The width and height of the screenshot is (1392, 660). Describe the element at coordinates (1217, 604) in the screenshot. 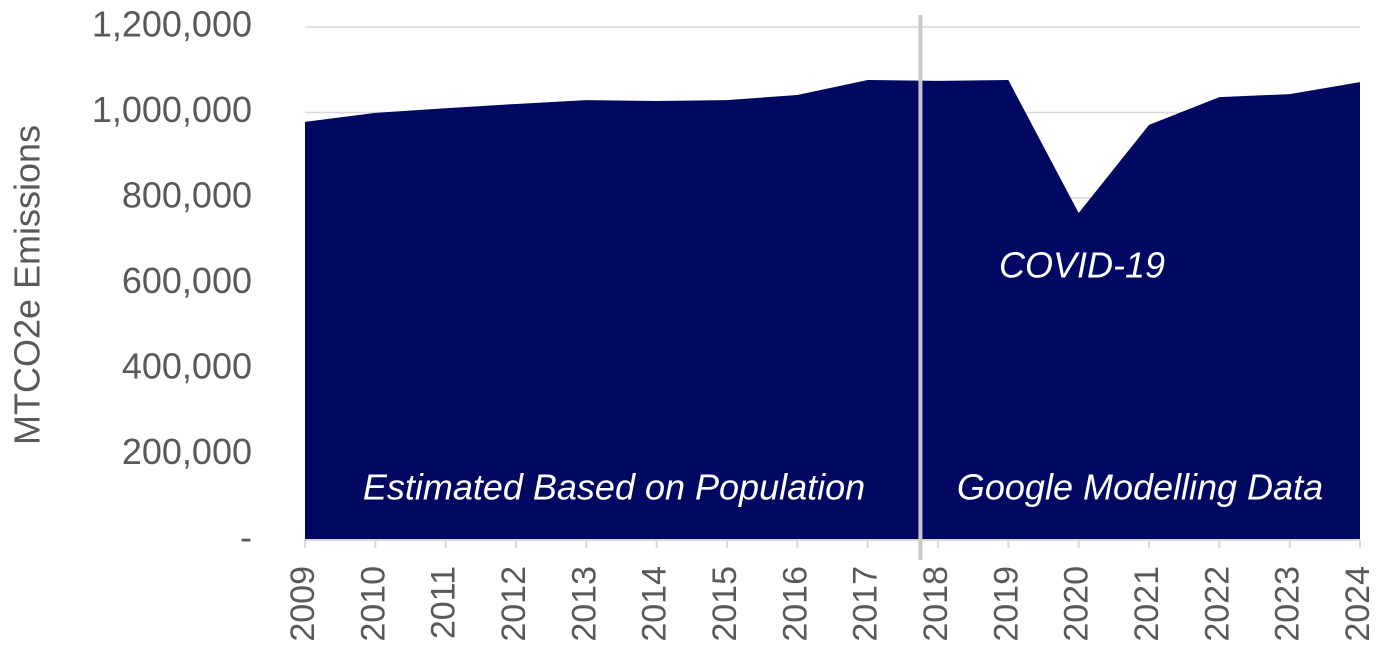

I see `x-tick-label: 2022` at that location.